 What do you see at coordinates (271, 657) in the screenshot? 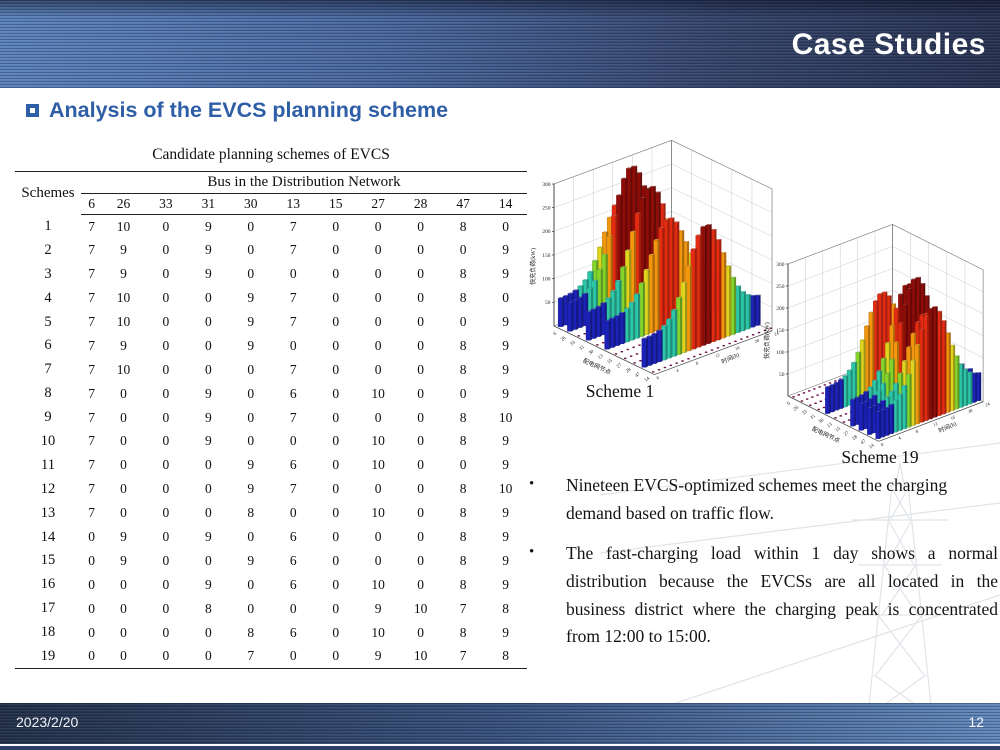
I see `table-row: 19 0 0 0 0 7 0 0 9 10 7 8` at bounding box center [271, 657].